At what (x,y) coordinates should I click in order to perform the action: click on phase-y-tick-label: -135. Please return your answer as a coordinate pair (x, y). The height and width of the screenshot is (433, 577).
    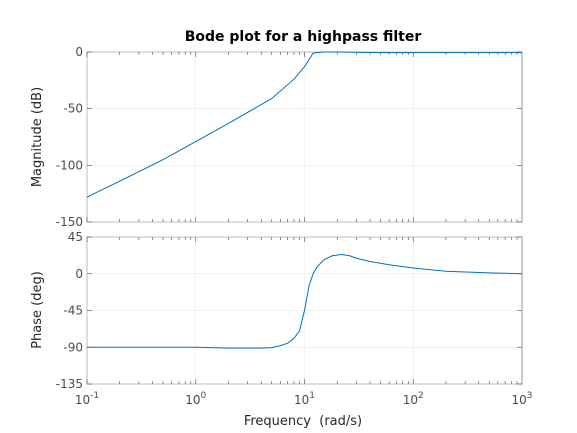
    Looking at the image, I should click on (69, 384).